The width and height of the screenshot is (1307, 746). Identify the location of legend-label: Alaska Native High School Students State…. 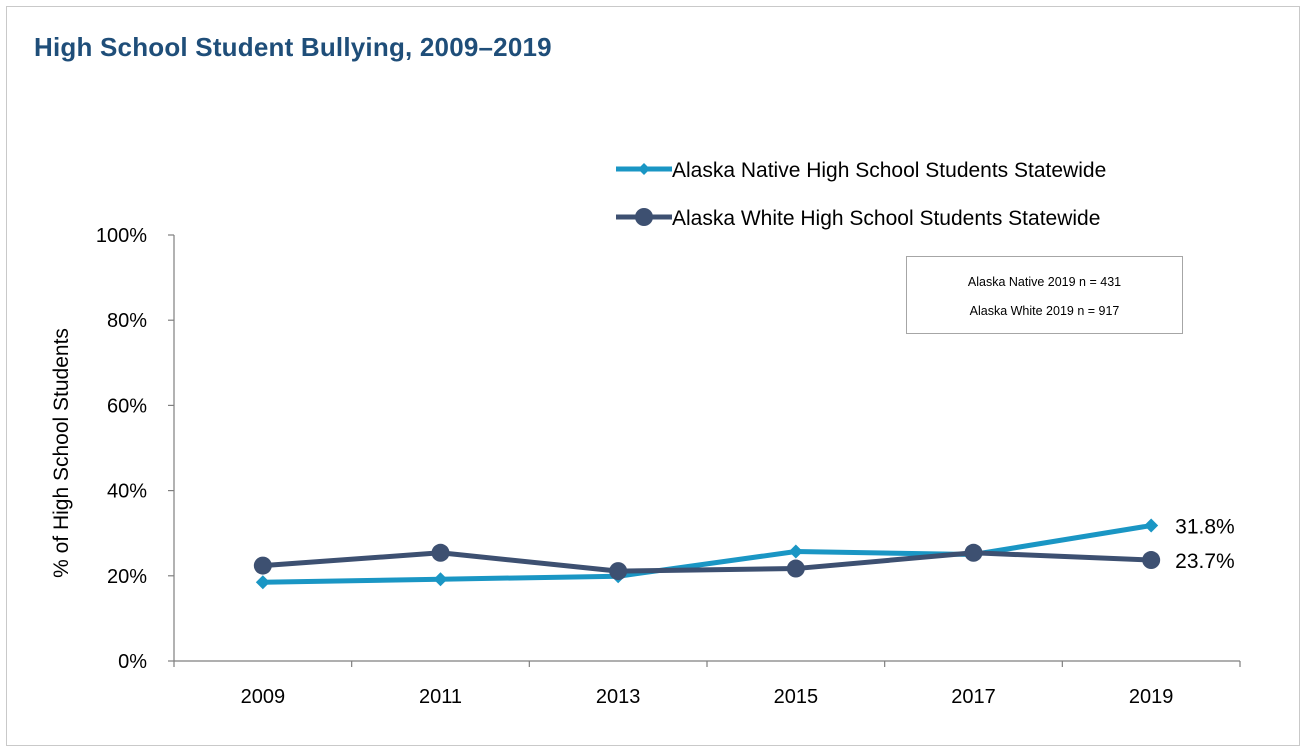
(889, 170).